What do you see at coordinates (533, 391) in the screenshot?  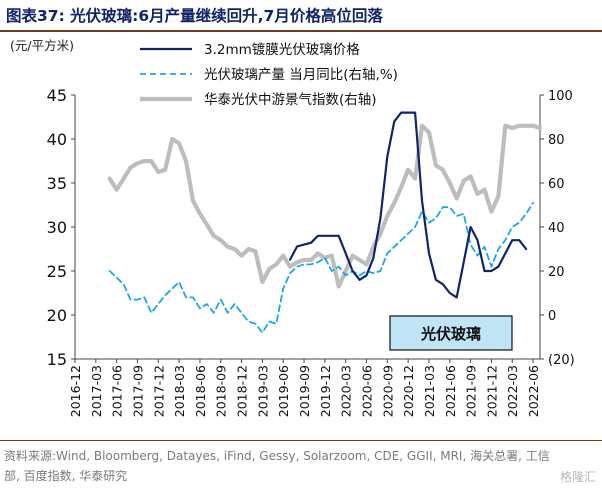 I see `x-axis-tick-label: 2022-06` at bounding box center [533, 391].